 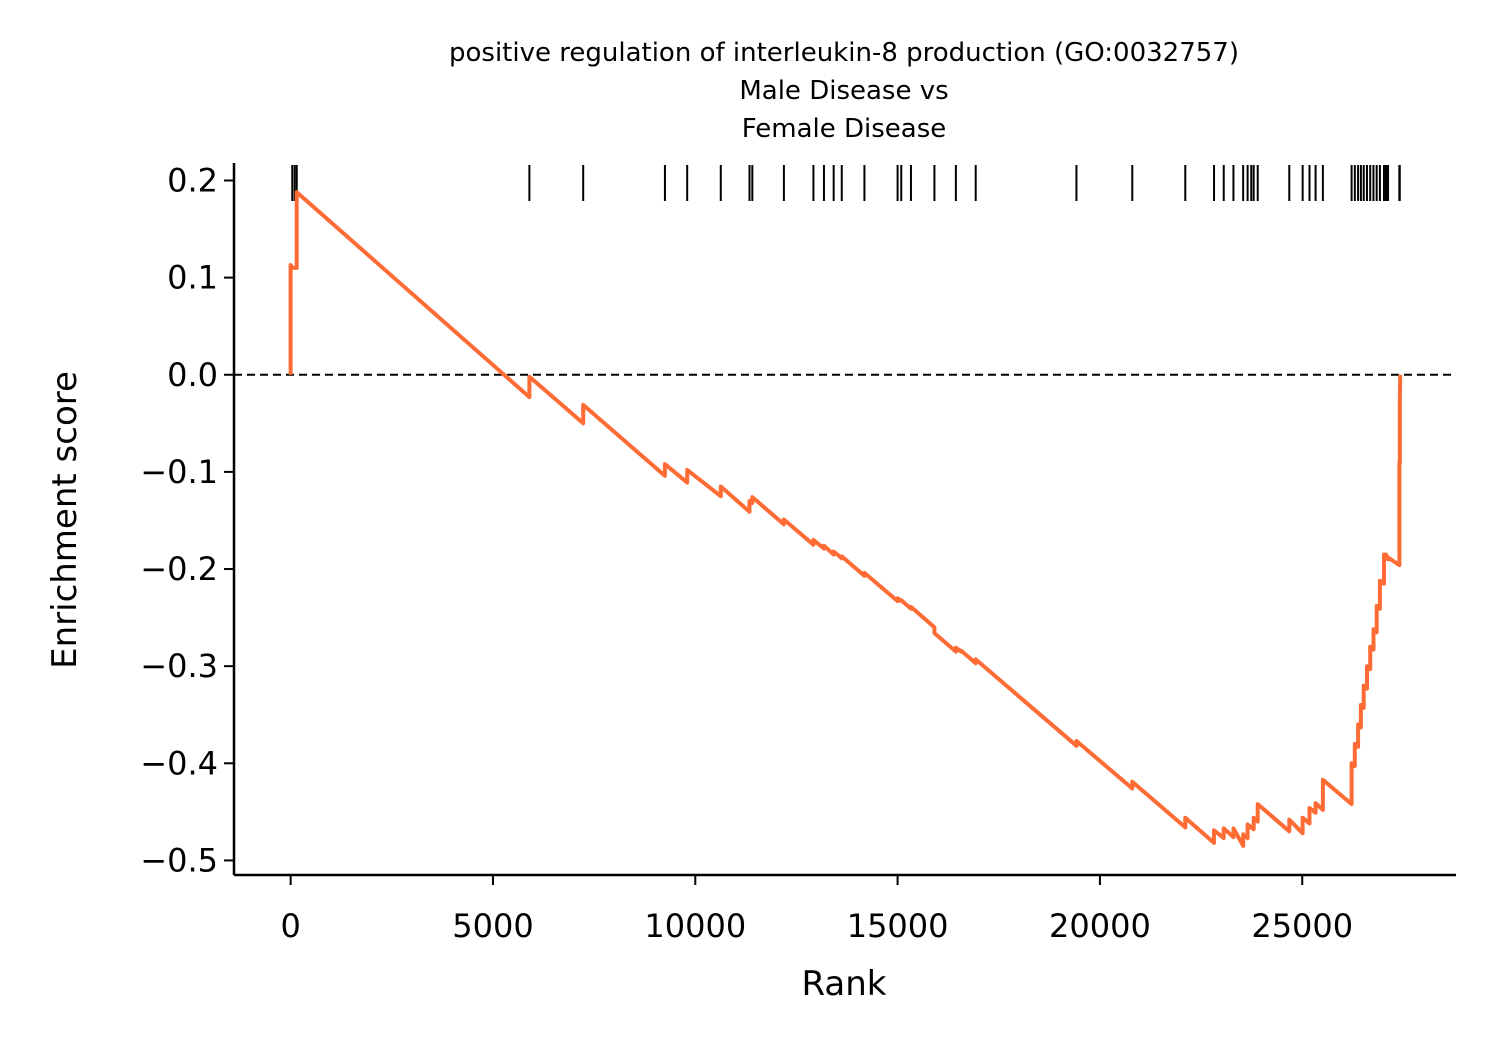 What do you see at coordinates (1100, 926) in the screenshot?
I see `x-tick-label: 20000` at bounding box center [1100, 926].